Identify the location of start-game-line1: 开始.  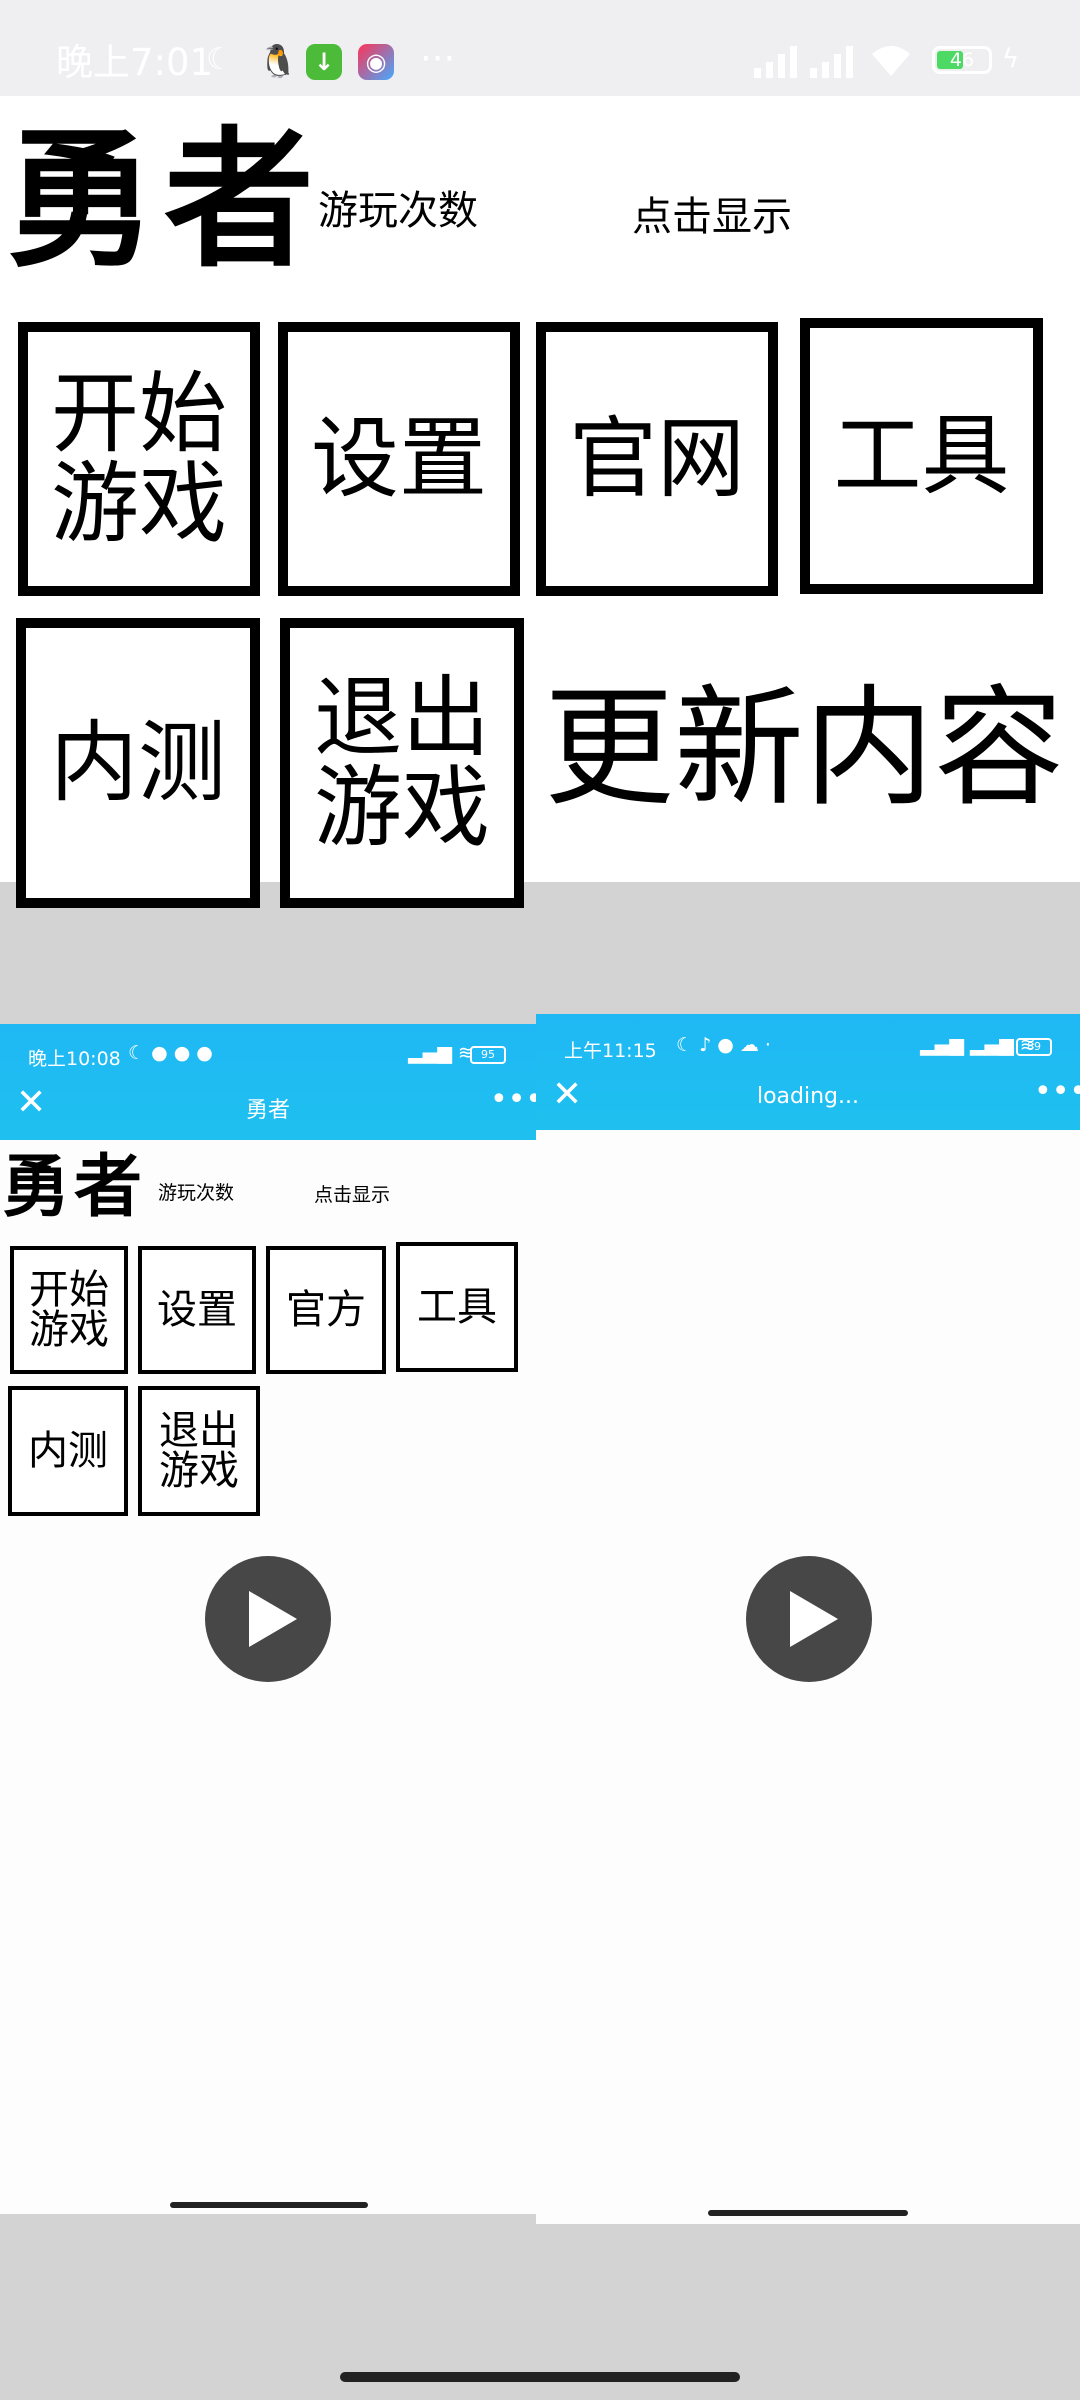
(138, 413).